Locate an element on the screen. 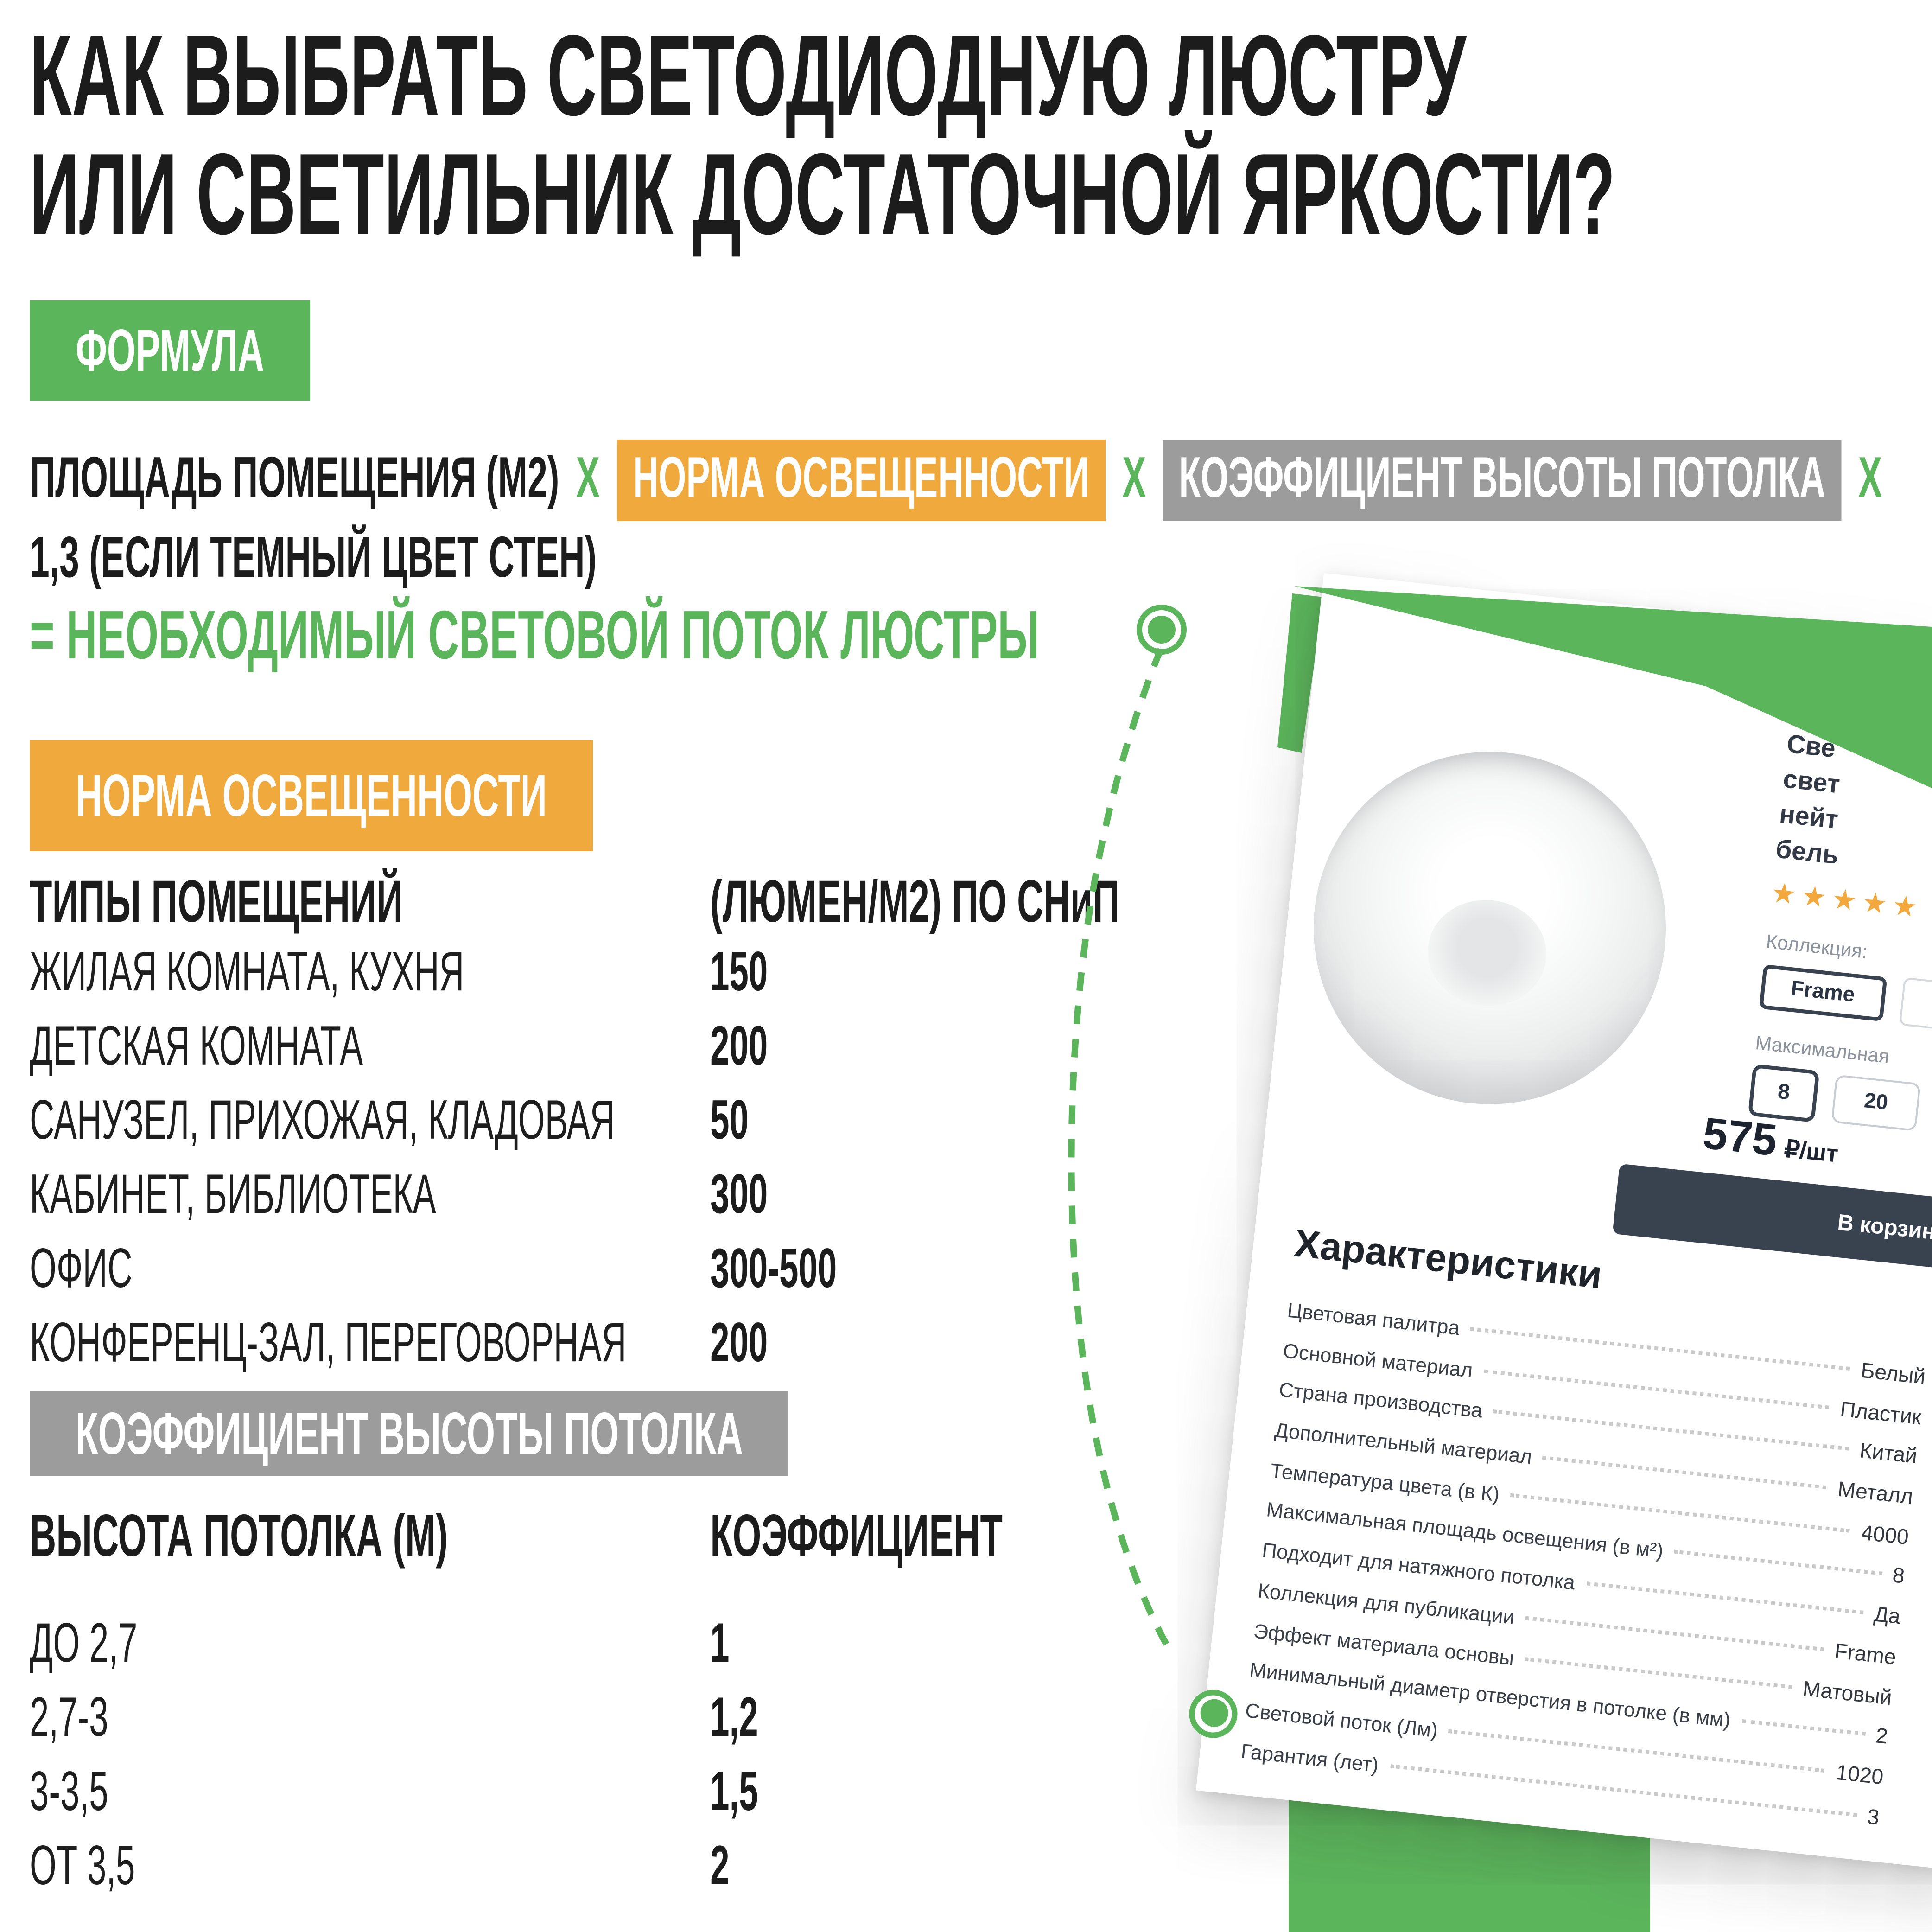 The height and width of the screenshot is (1932, 1932). table-row: ОФИС 300-500 is located at coordinates (978, 1269).